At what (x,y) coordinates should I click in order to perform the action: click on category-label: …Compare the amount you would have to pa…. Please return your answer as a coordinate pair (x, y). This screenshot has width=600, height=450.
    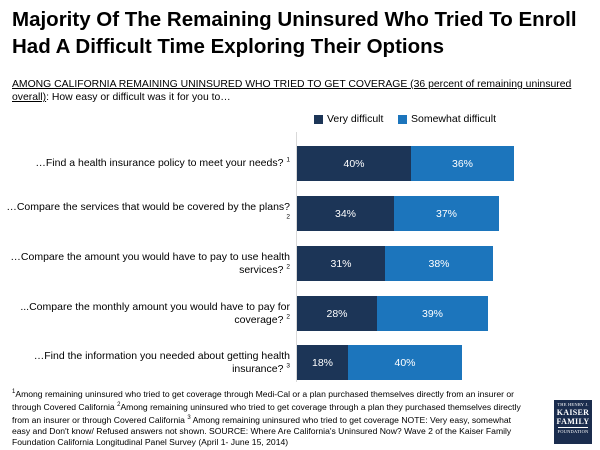
    Looking at the image, I should click on (145, 264).